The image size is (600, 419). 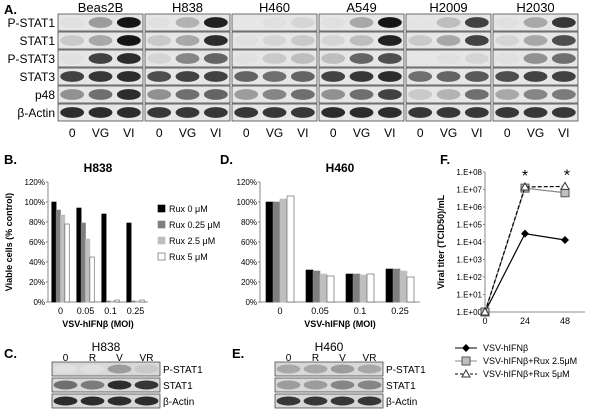 I want to click on protein-label: STAT1, so click(x=401, y=386).